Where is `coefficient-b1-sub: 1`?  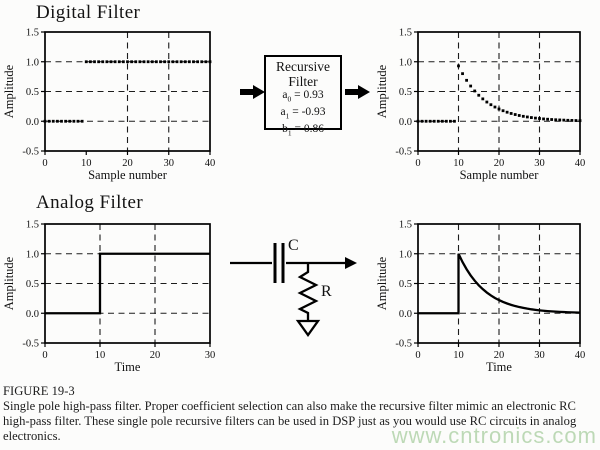
coefficient-b1-sub: 1 is located at coordinates (289, 132).